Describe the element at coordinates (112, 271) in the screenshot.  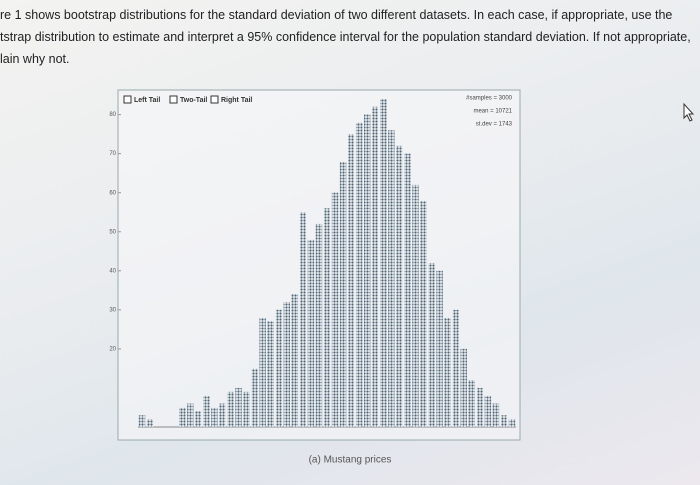
I see `y-tick-label: 40` at that location.